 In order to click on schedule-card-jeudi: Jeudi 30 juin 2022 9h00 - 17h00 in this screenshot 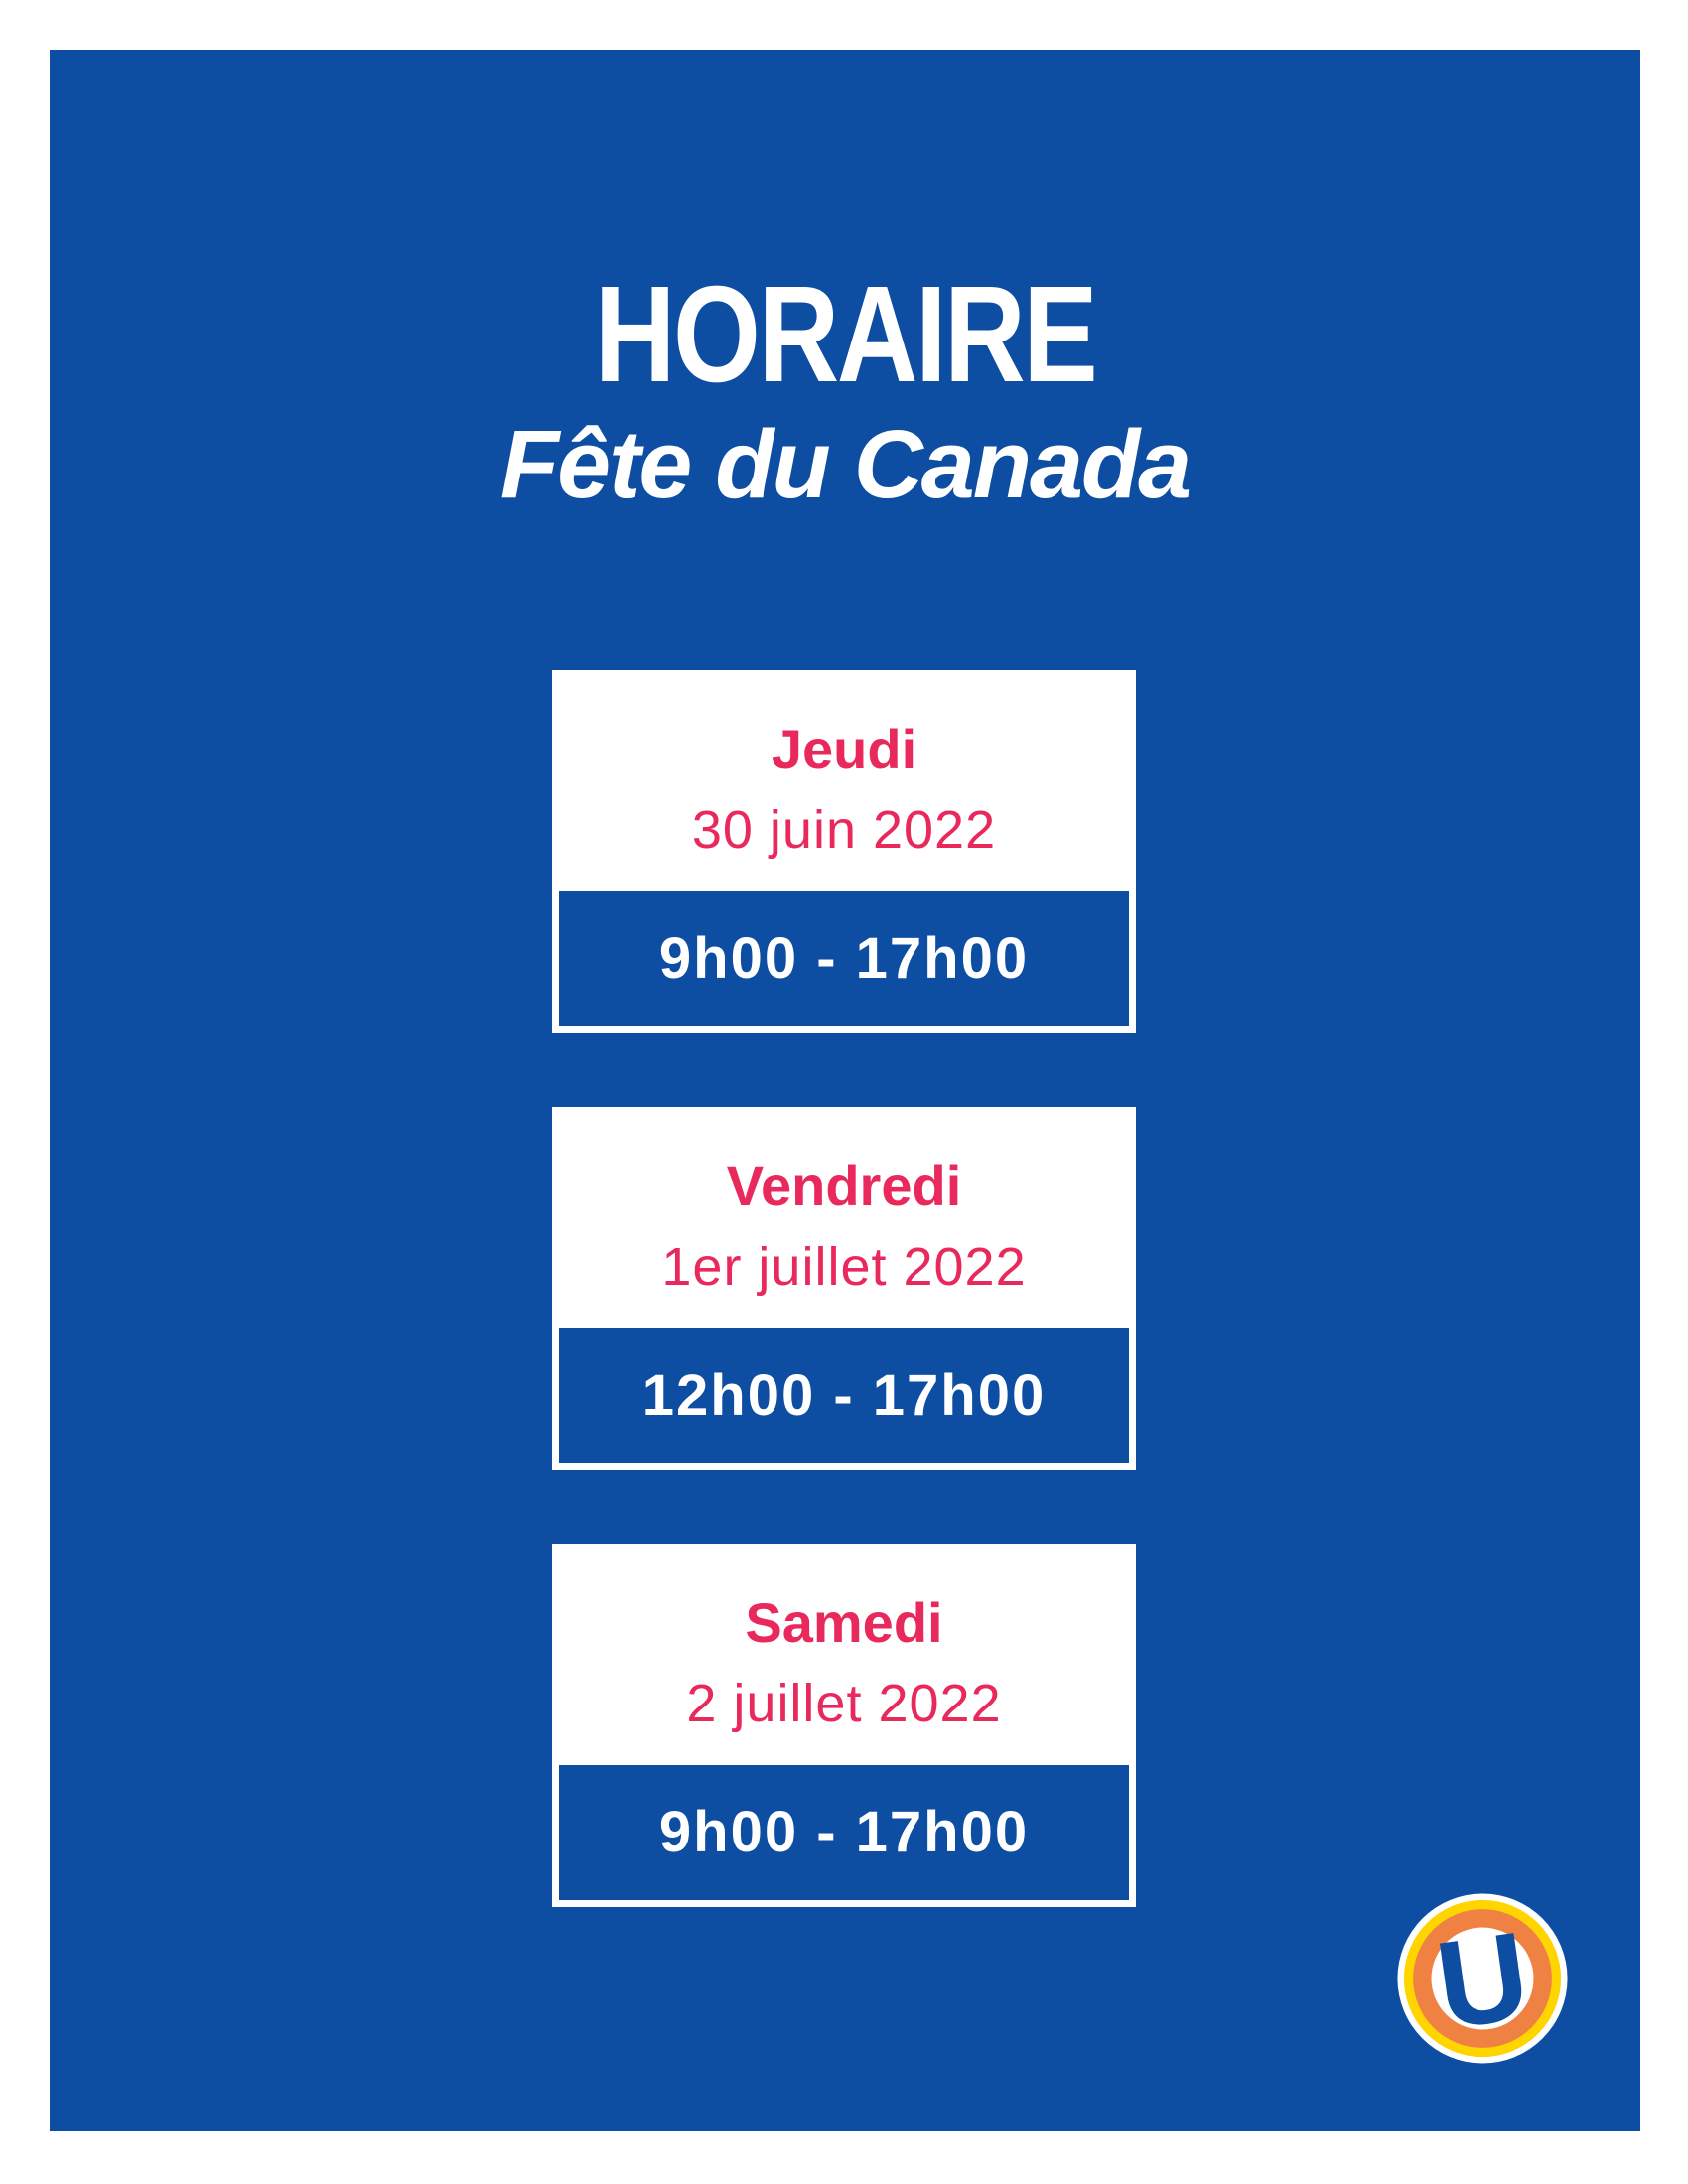, I will do `click(844, 851)`.